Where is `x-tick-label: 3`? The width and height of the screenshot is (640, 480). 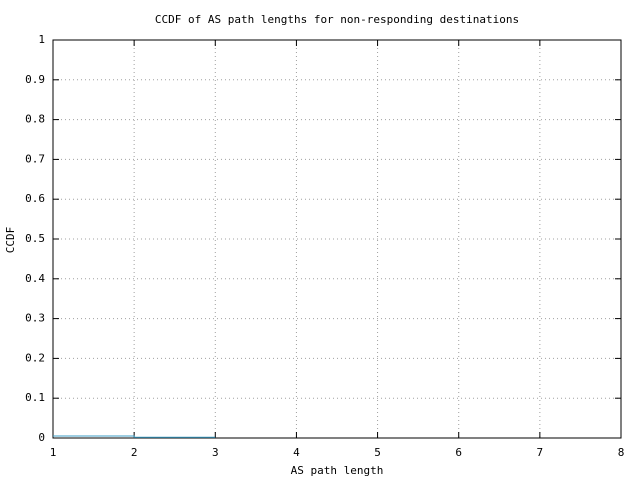
x-tick-label: 3 is located at coordinates (215, 452).